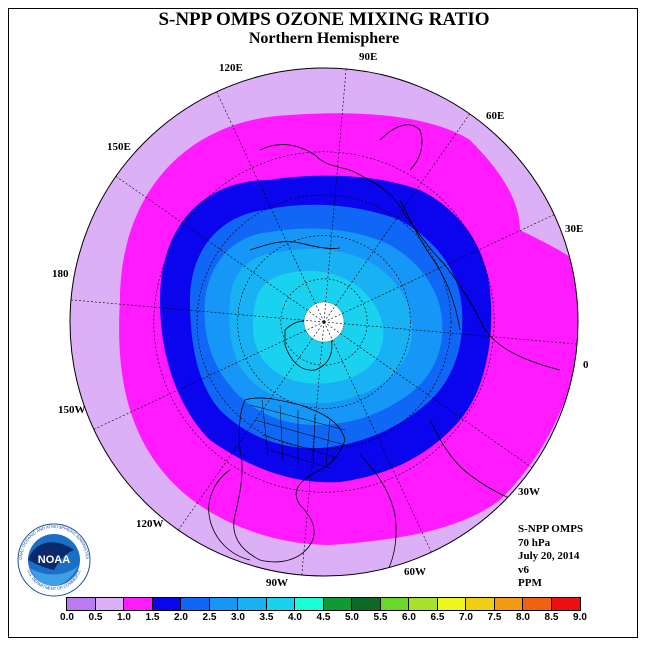 This screenshot has height=648, width=648. Describe the element at coordinates (466, 617) in the screenshot. I see `colorbar-tick-label: 7.0` at that location.